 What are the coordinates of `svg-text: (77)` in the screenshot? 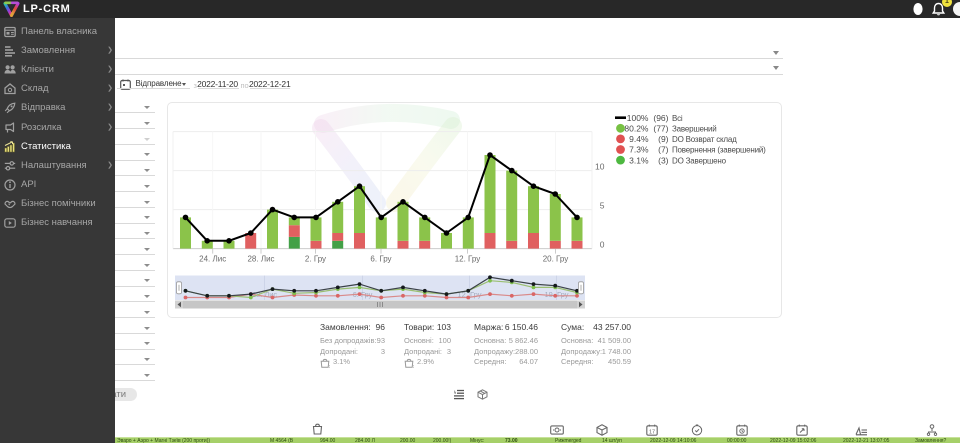 It's located at (660, 129).